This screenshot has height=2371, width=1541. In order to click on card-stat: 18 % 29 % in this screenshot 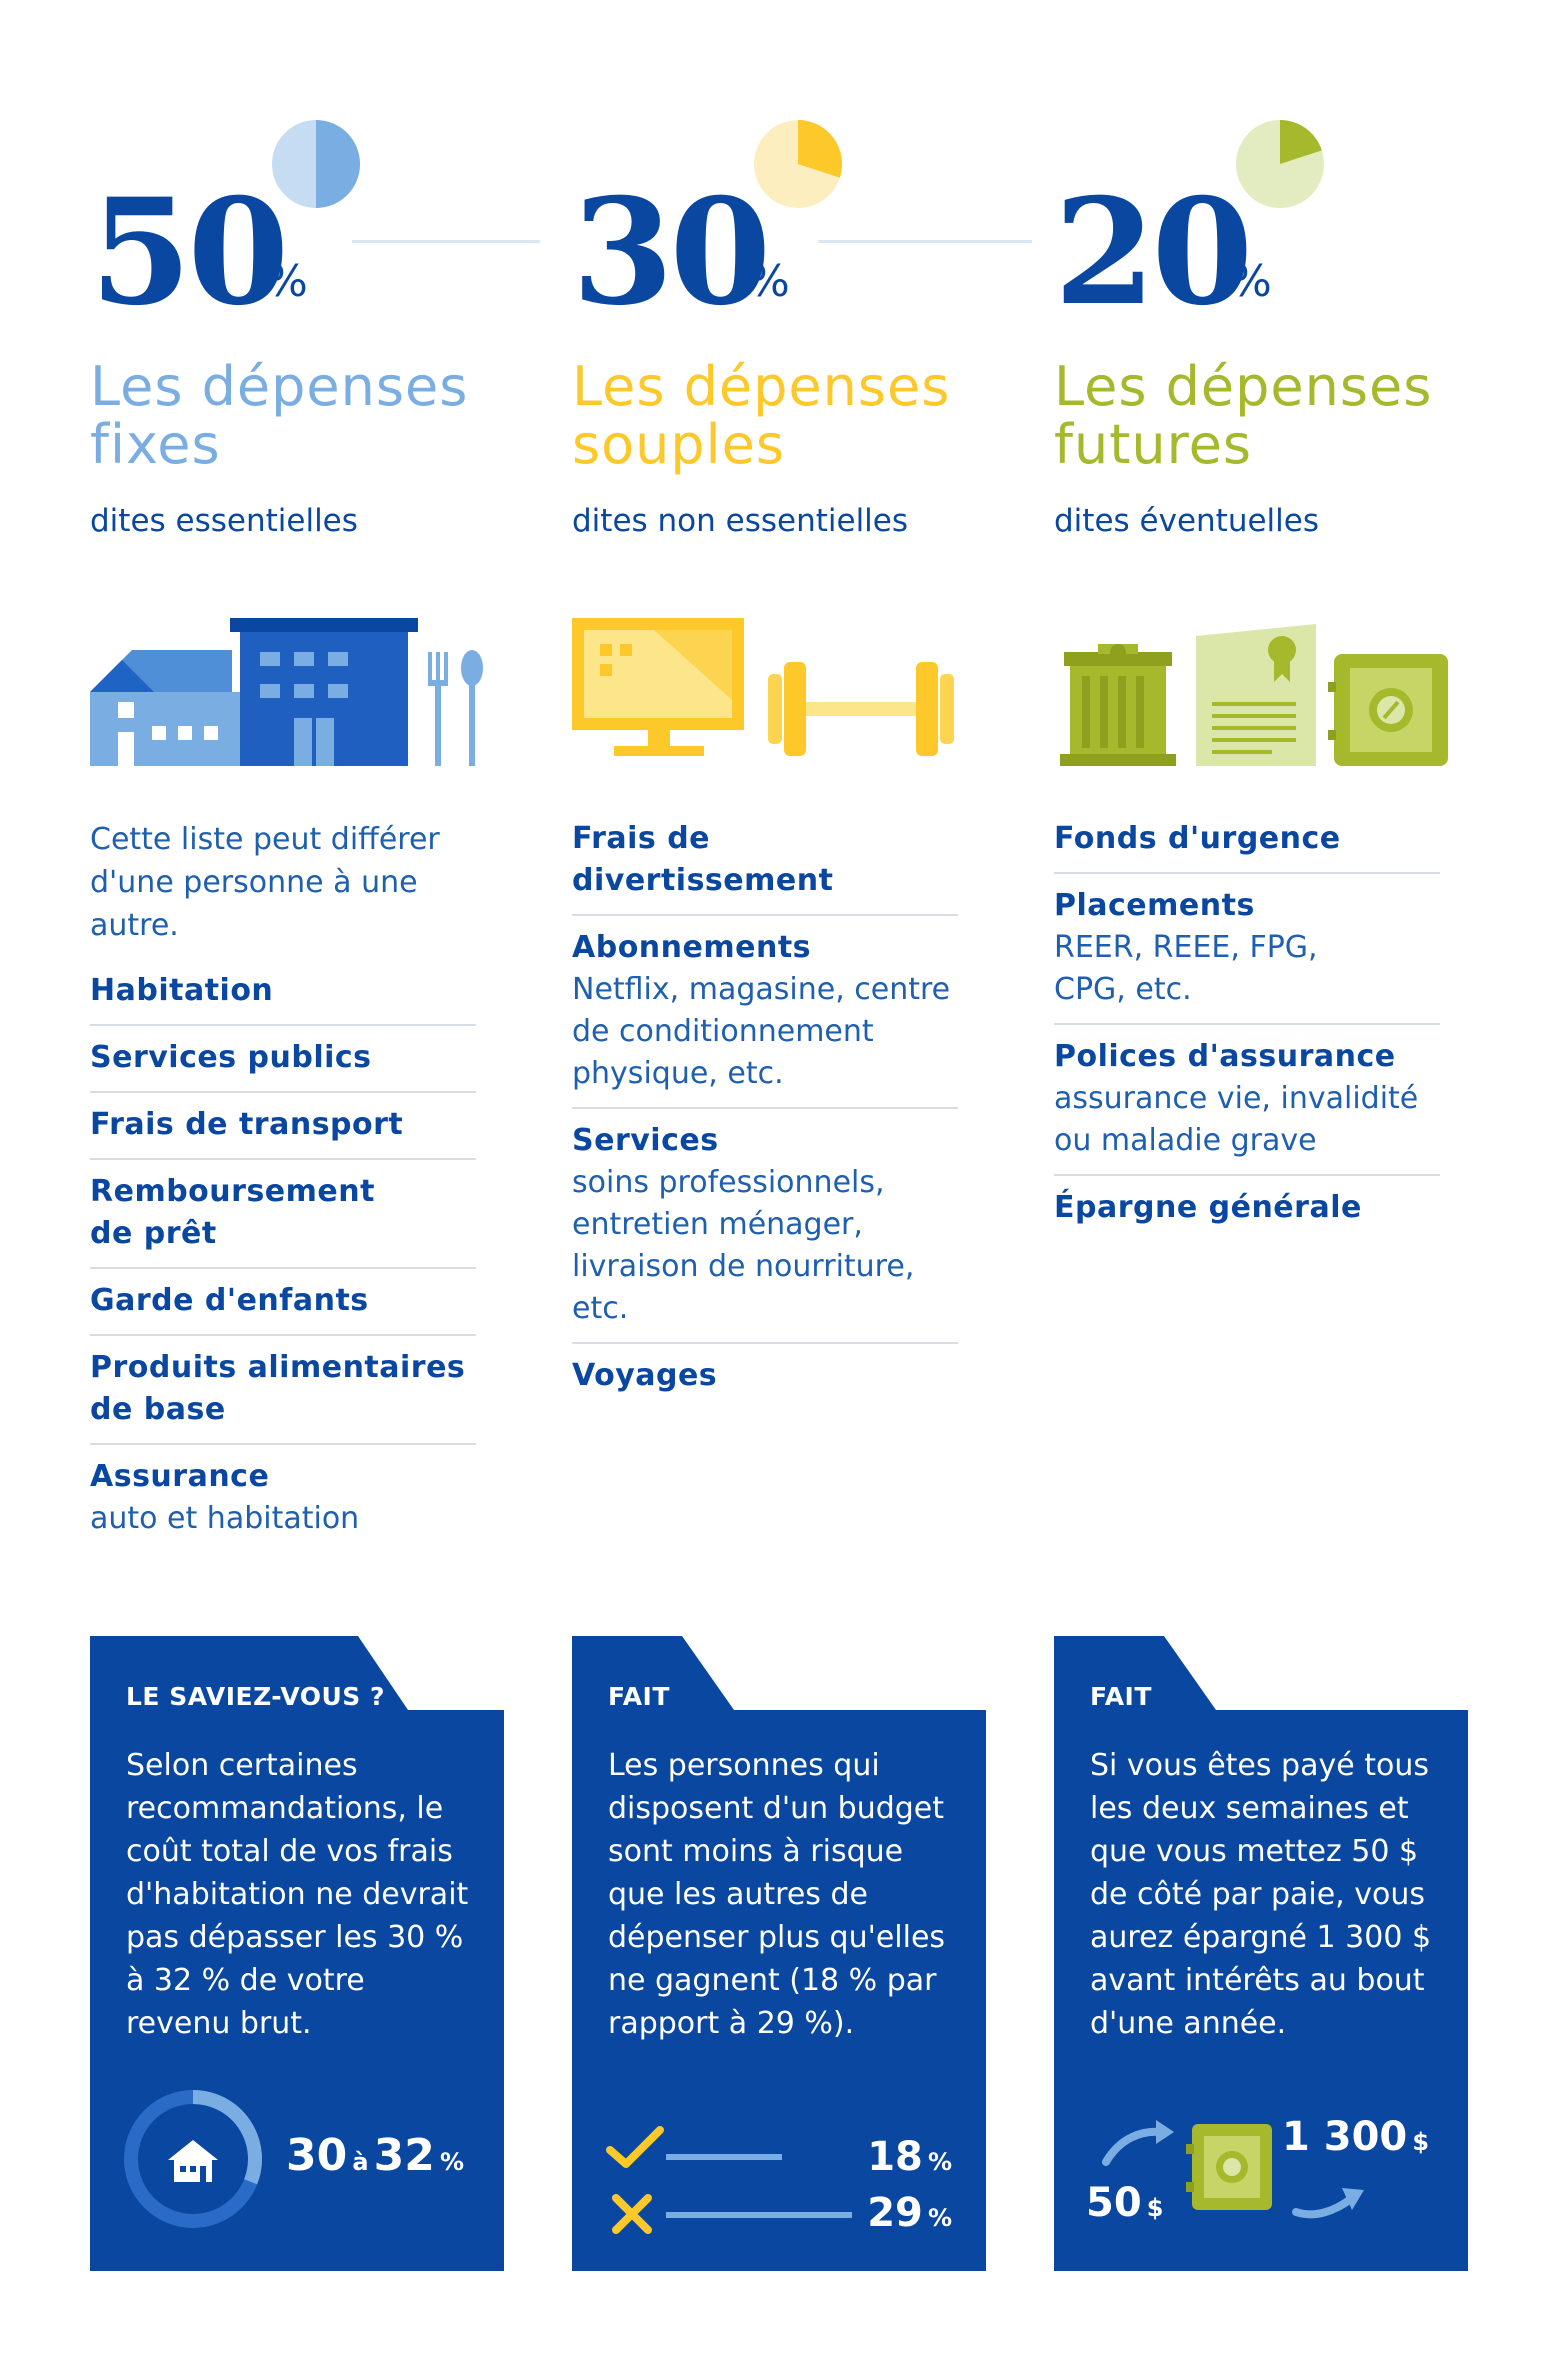, I will do `click(779, 2173)`.